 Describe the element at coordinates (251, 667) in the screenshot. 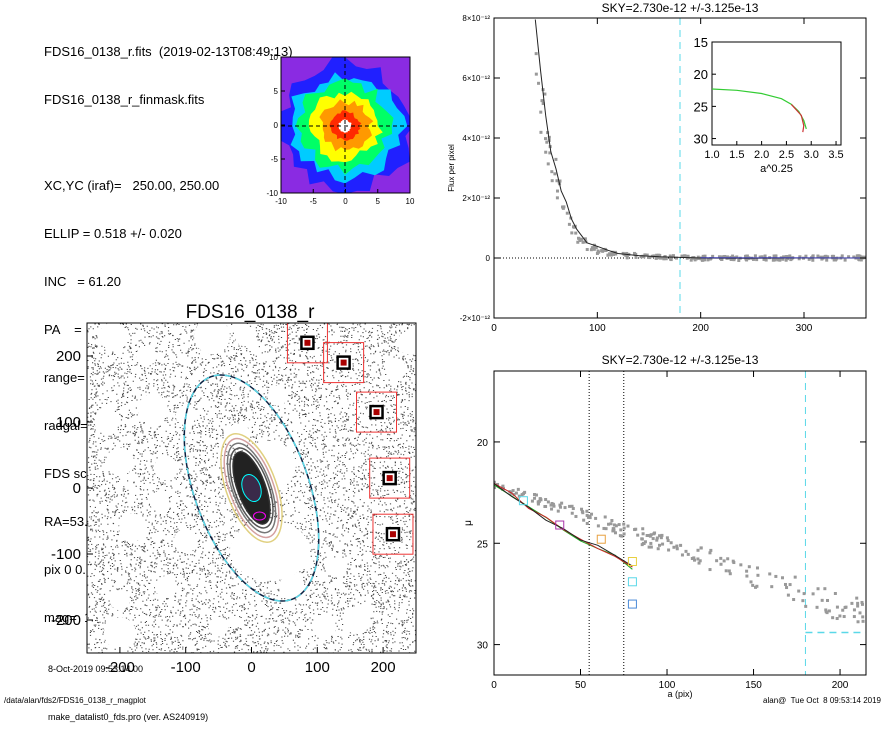

I see `gal-xtick-label: 0` at that location.